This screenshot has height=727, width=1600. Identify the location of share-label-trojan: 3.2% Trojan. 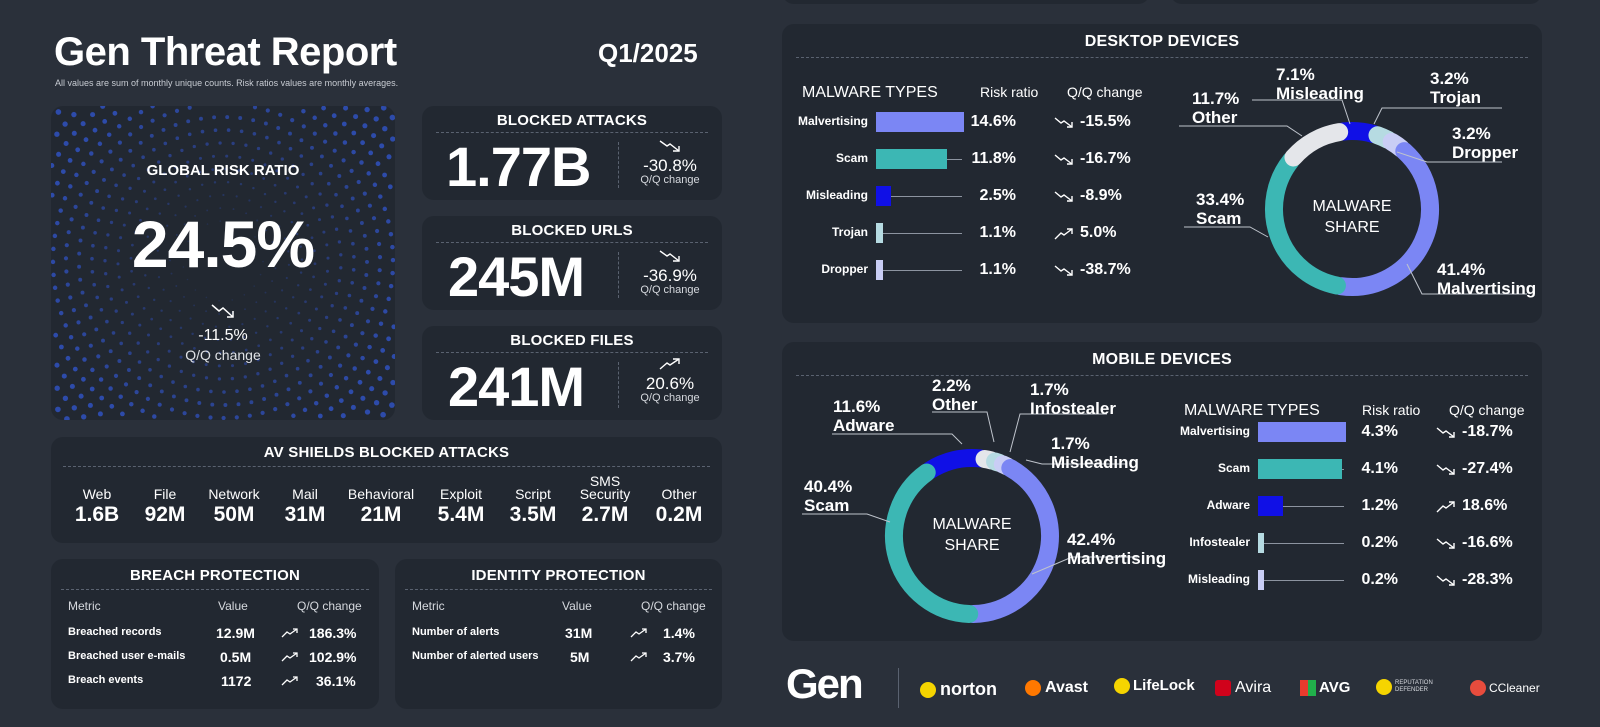
(1455, 88).